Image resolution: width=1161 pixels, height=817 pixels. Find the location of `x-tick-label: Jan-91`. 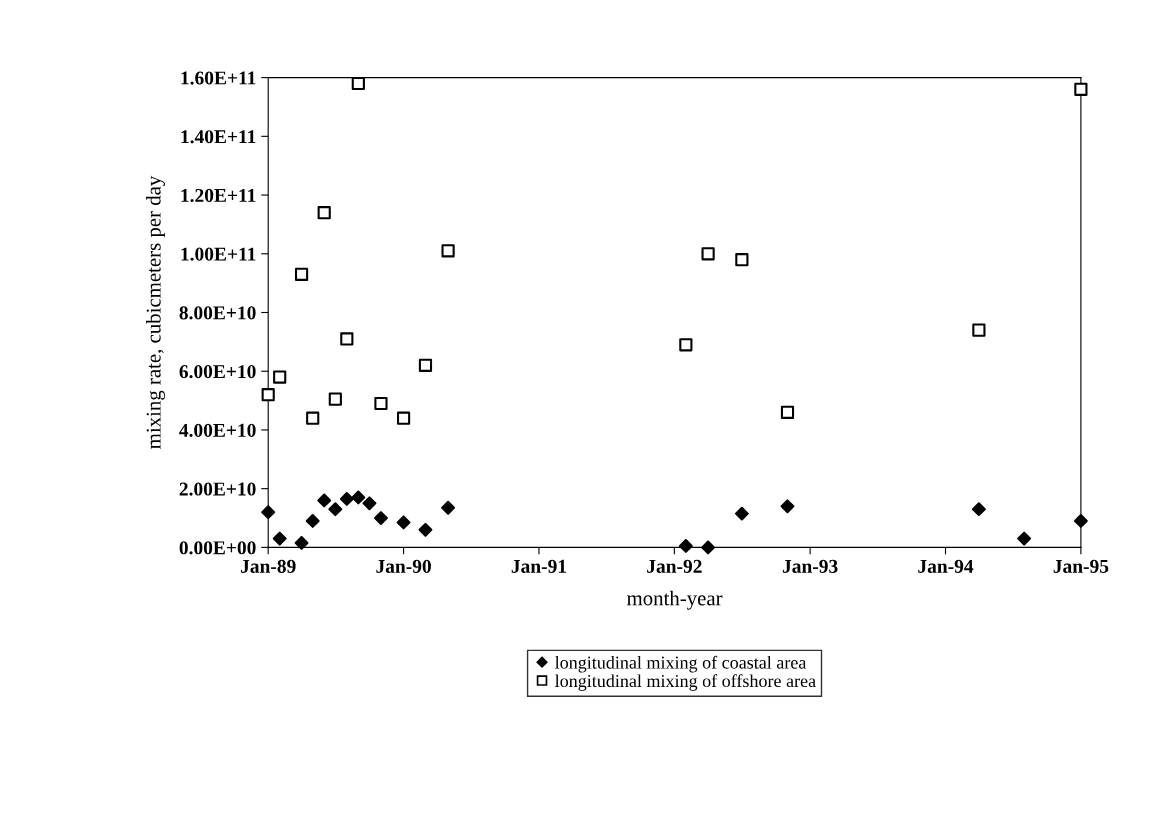

x-tick-label: Jan-91 is located at coordinates (539, 566).